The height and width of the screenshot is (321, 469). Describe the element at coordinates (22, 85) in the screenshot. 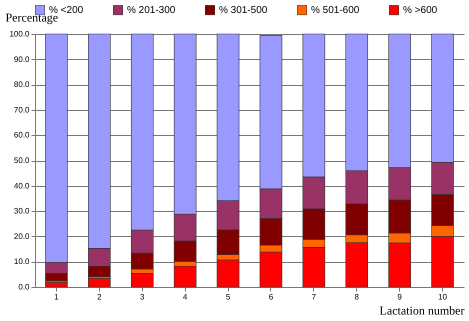

I see `y-tick-label: 80.0` at that location.